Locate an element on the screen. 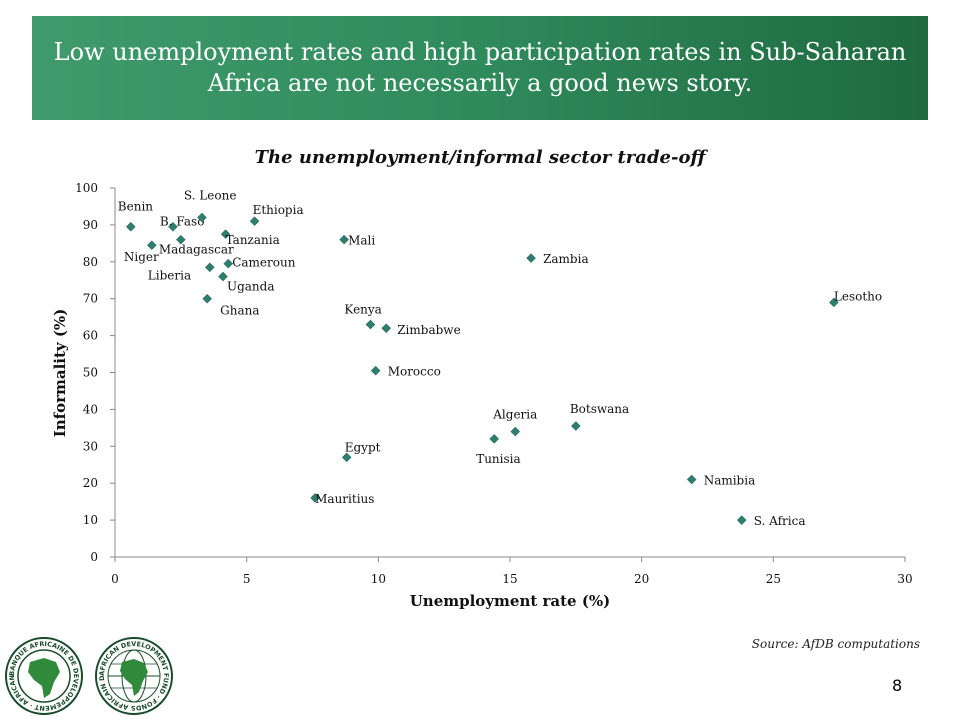 Image resolution: width=960 pixels, height=720 pixels. x-tick-label: 25 is located at coordinates (773, 579).